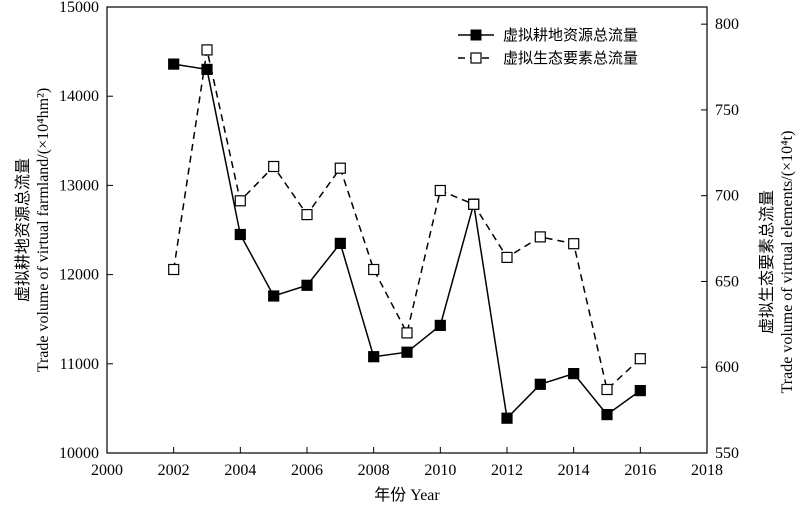 This screenshot has height=506, width=800. What do you see at coordinates (727, 281) in the screenshot?
I see `right-y-tick-label: 650` at bounding box center [727, 281].